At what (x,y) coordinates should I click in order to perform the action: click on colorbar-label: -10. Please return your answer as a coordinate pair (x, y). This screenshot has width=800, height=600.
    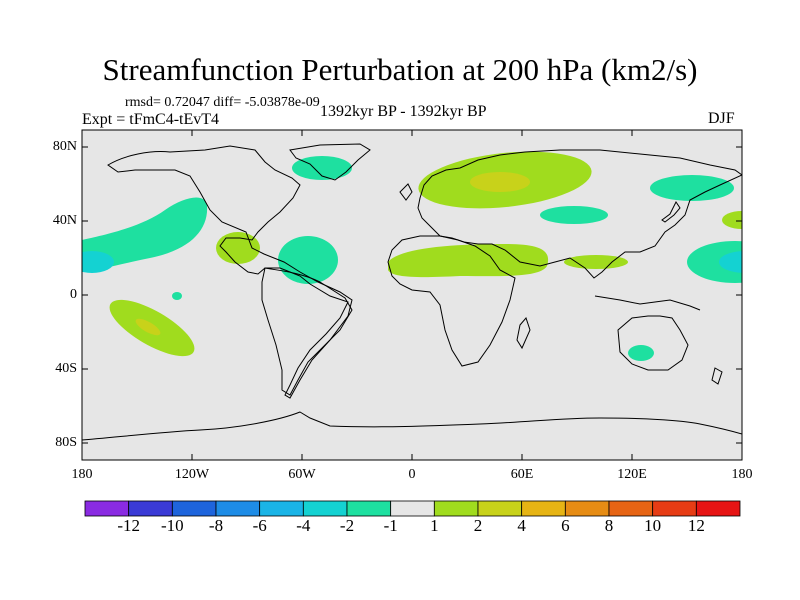
    Looking at the image, I should click on (172, 525).